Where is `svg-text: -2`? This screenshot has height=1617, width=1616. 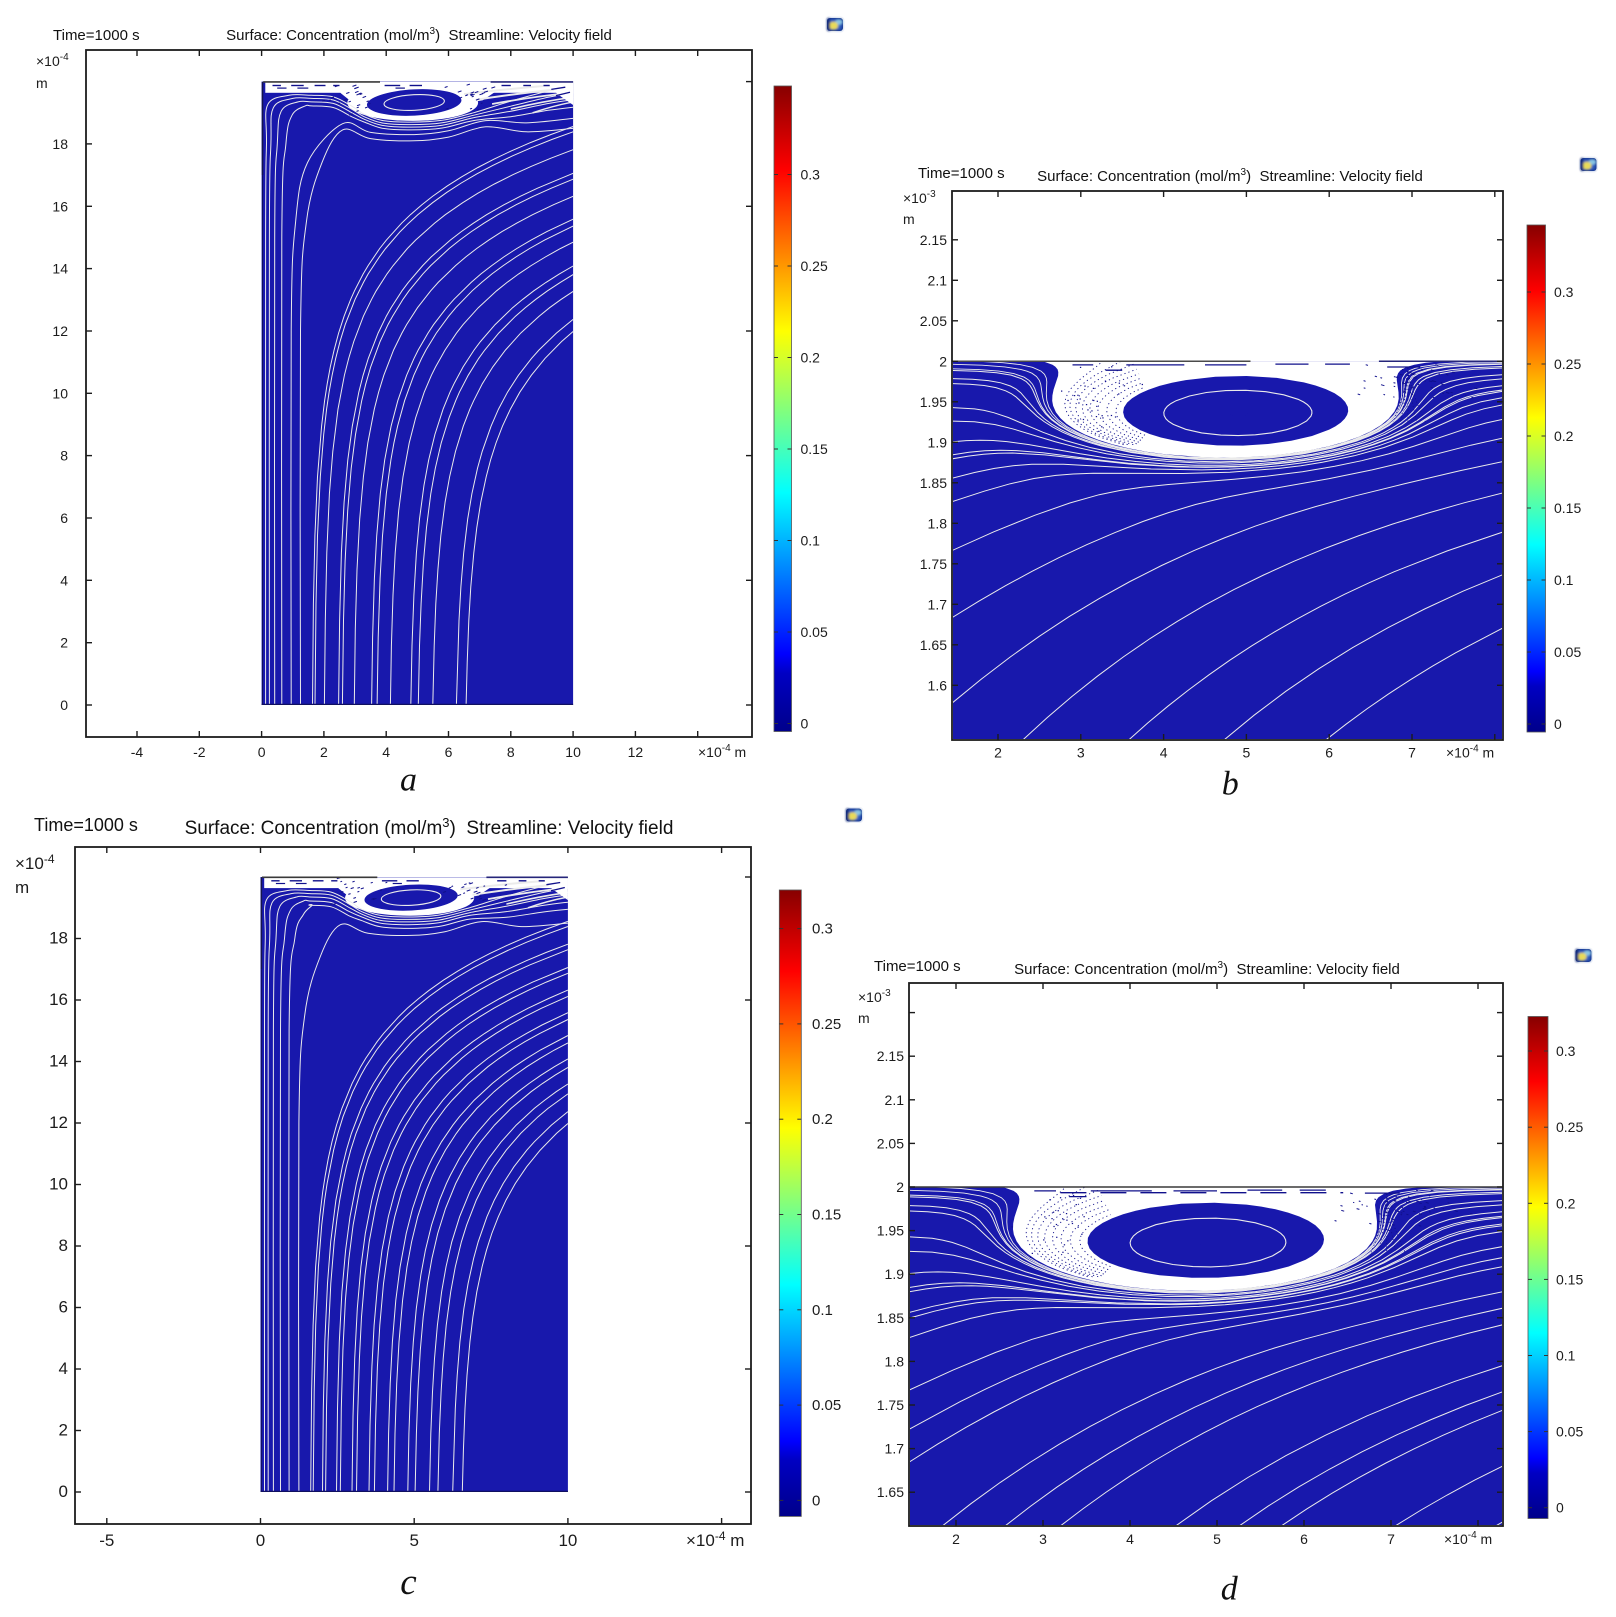 svg-text: -2 is located at coordinates (199, 752).